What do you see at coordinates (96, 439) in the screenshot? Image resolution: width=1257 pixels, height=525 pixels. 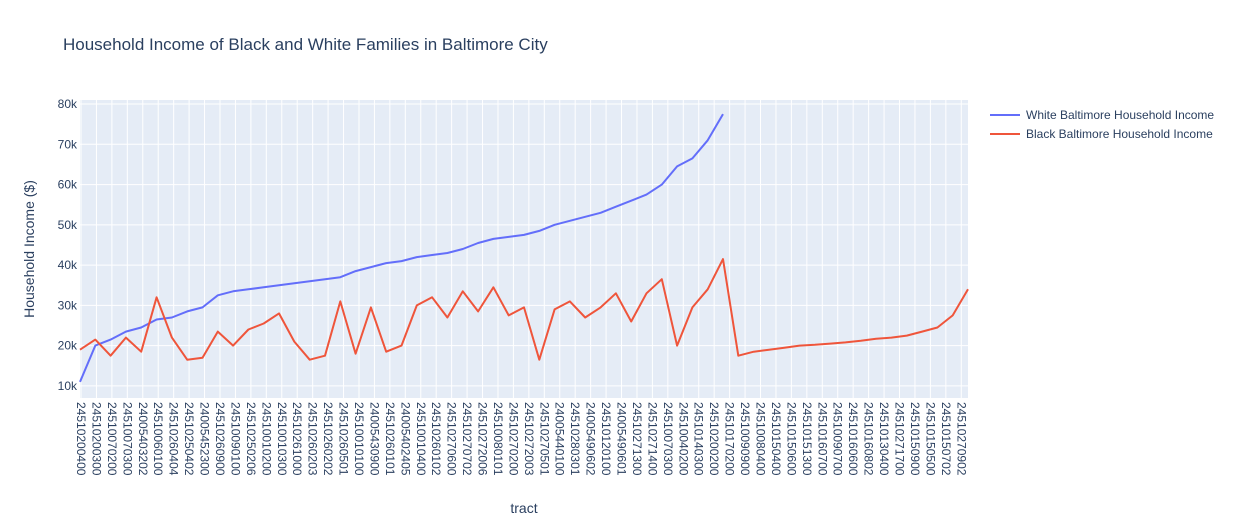 I see `x-tick-label: 24510200300` at bounding box center [96, 439].